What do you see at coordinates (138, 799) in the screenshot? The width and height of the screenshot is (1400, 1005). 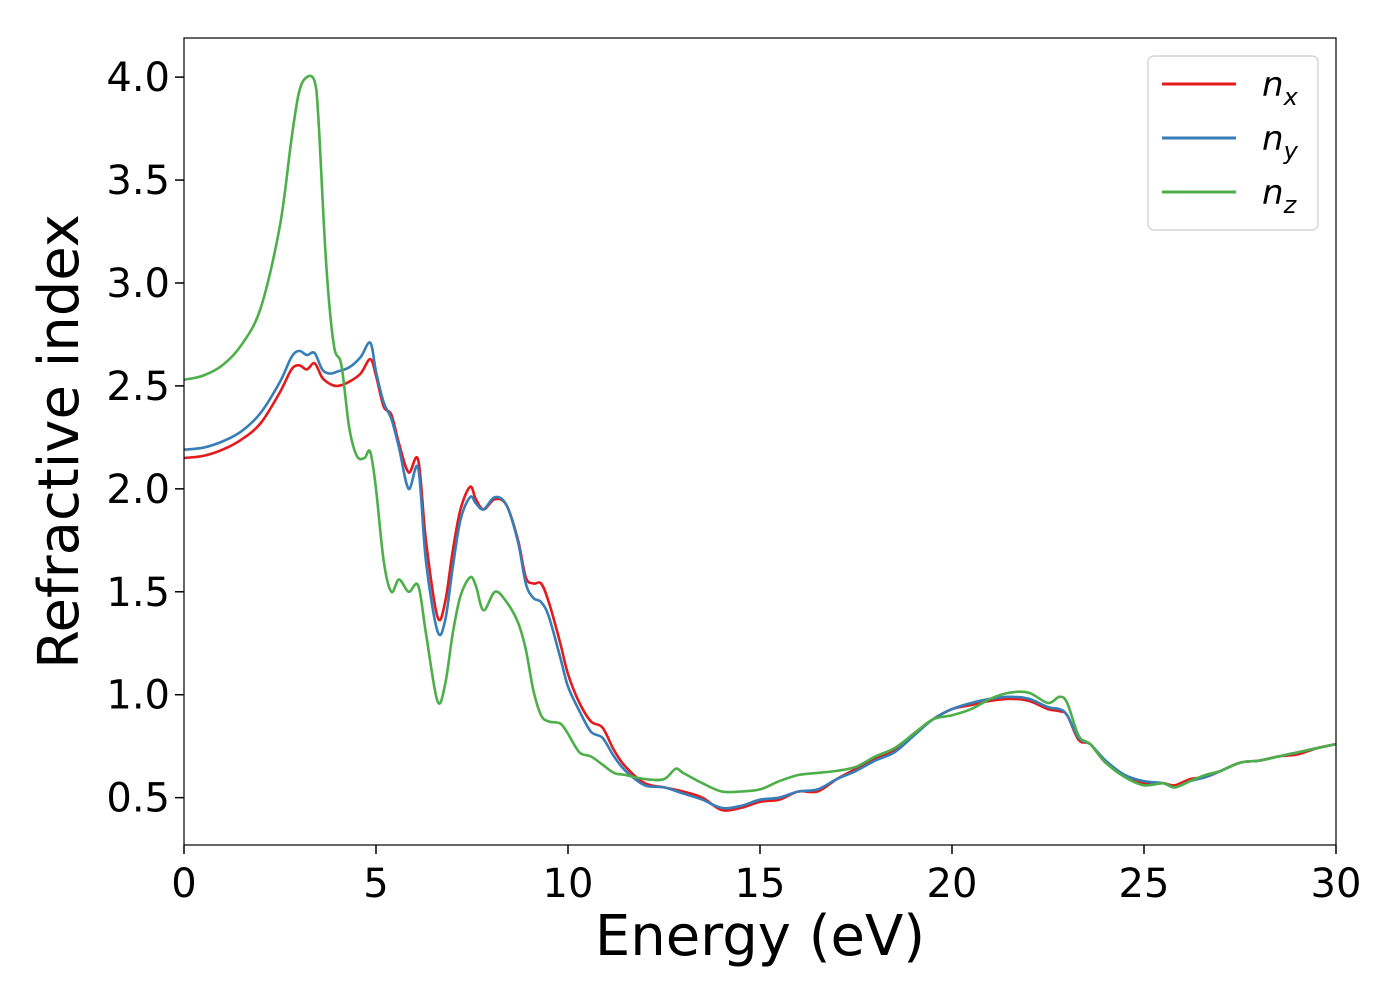 I see `y-tick-label: 0.5` at bounding box center [138, 799].